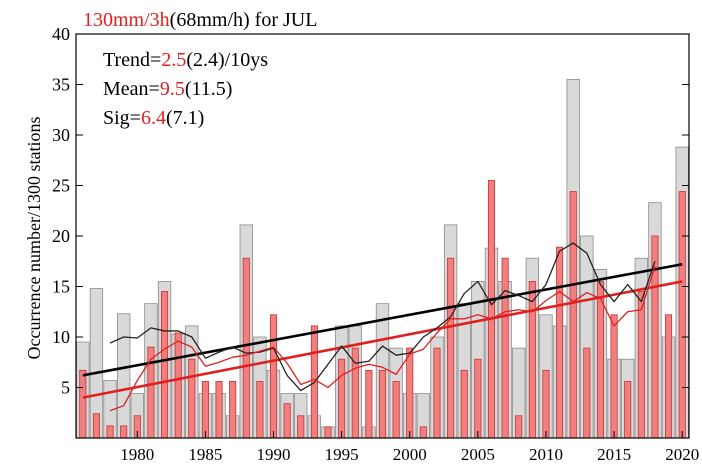  I want to click on bar-red-1989, so click(260, 410).